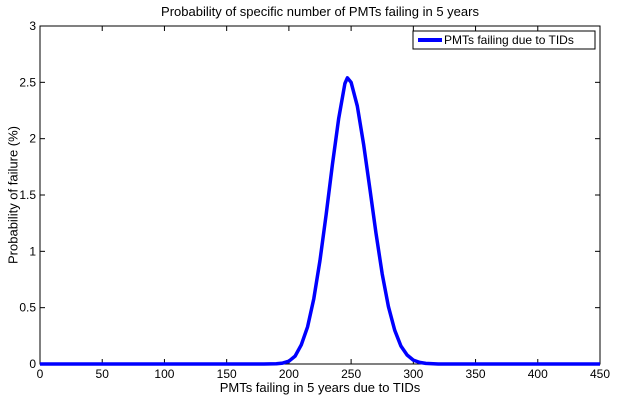 The width and height of the screenshot is (625, 401). What do you see at coordinates (476, 374) in the screenshot?
I see `x-tick-label: 350` at bounding box center [476, 374].